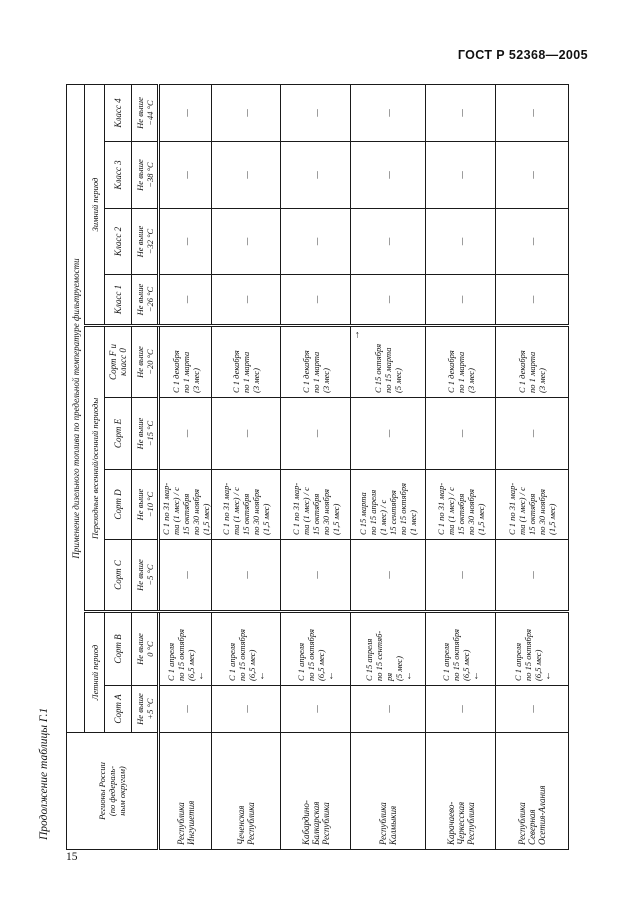 The image size is (630, 913). I want to click on cell-text-line: −44 °С, so click(149, 113).